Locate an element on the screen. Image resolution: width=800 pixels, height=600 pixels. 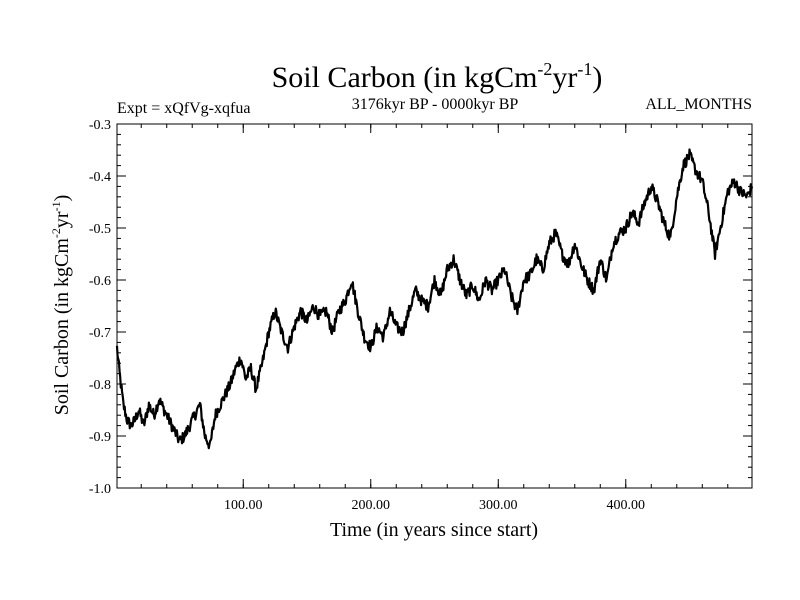
y-tick-label: -0.5 is located at coordinates (100, 229).